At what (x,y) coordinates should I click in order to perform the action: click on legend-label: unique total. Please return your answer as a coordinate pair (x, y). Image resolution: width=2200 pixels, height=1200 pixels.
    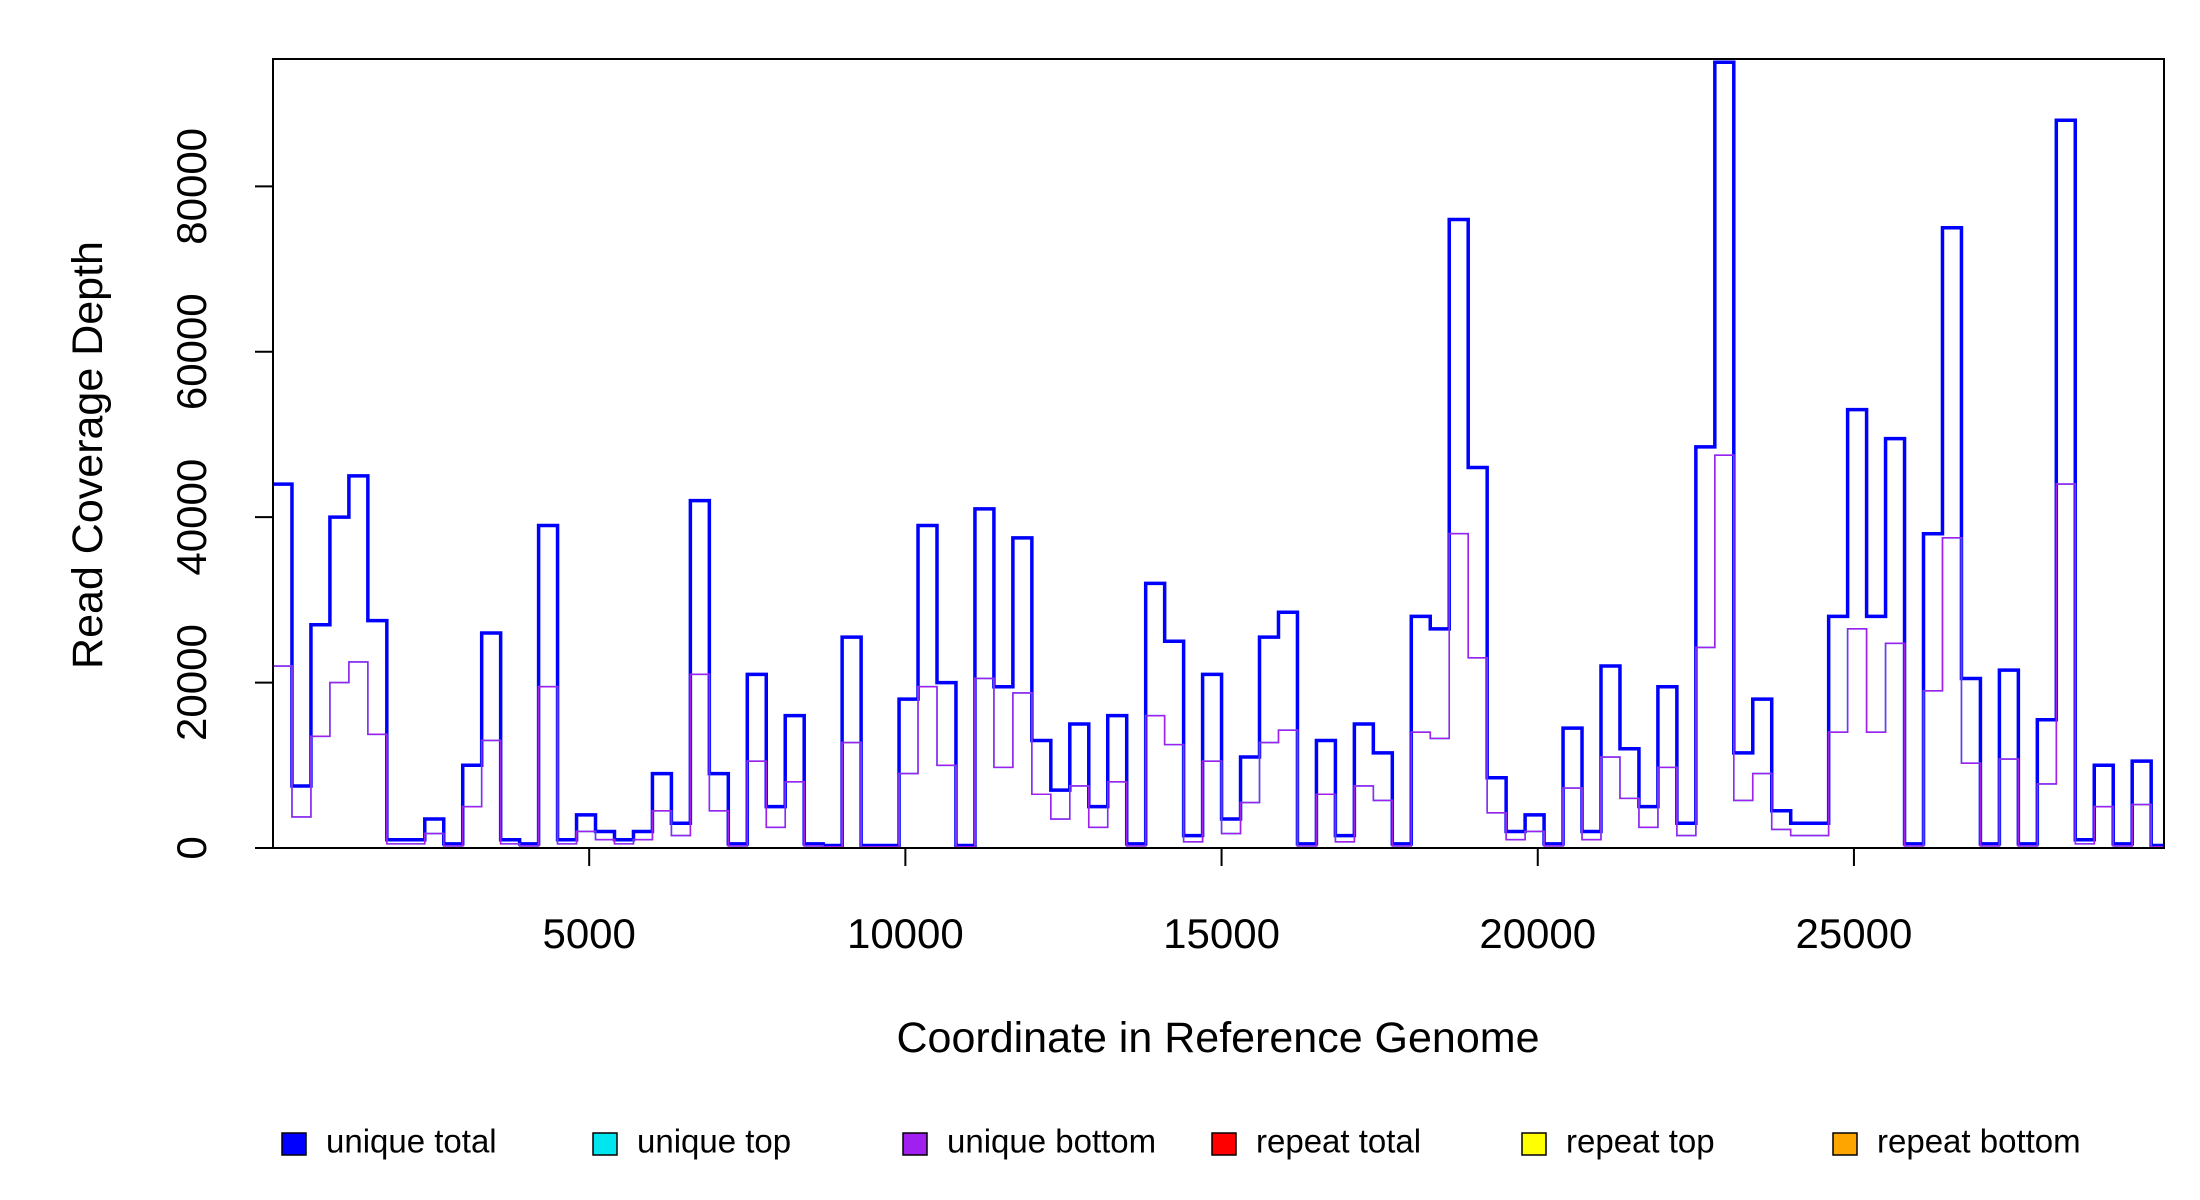
    Looking at the image, I should click on (411, 1141).